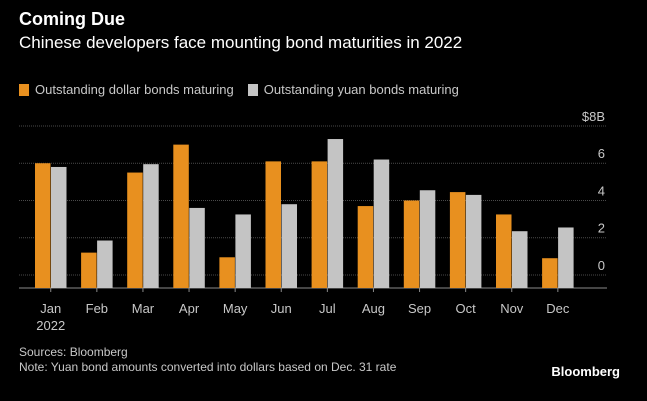 The width and height of the screenshot is (647, 401). Describe the element at coordinates (73, 352) in the screenshot. I see `source-note: Sources: Bloomberg` at that location.